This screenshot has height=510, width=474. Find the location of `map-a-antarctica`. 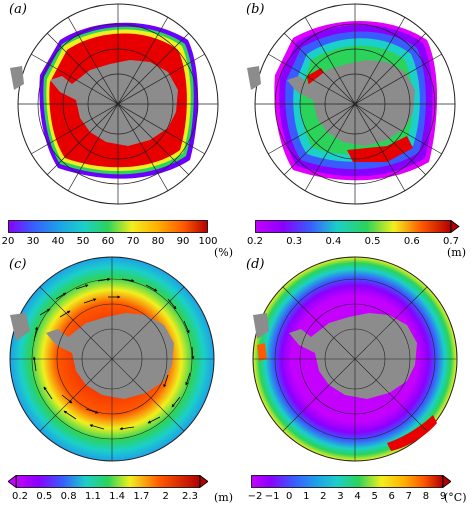

map-a-antarctica is located at coordinates (114, 103).